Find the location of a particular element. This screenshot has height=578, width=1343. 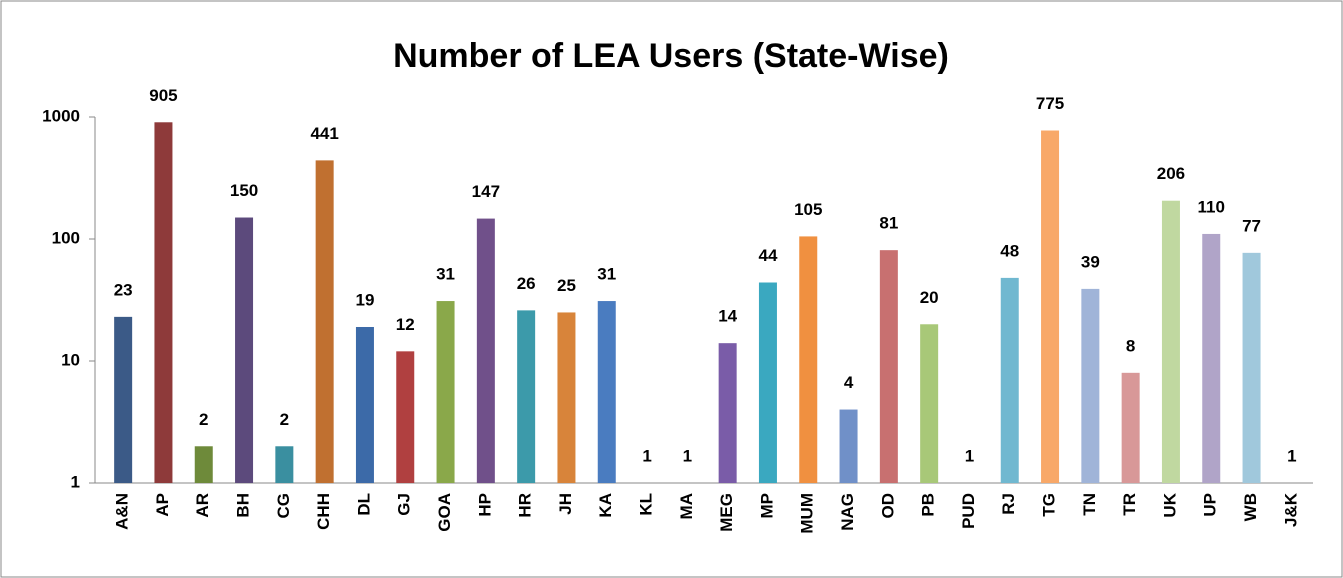

x-tick-label: BH is located at coordinates (243, 505).